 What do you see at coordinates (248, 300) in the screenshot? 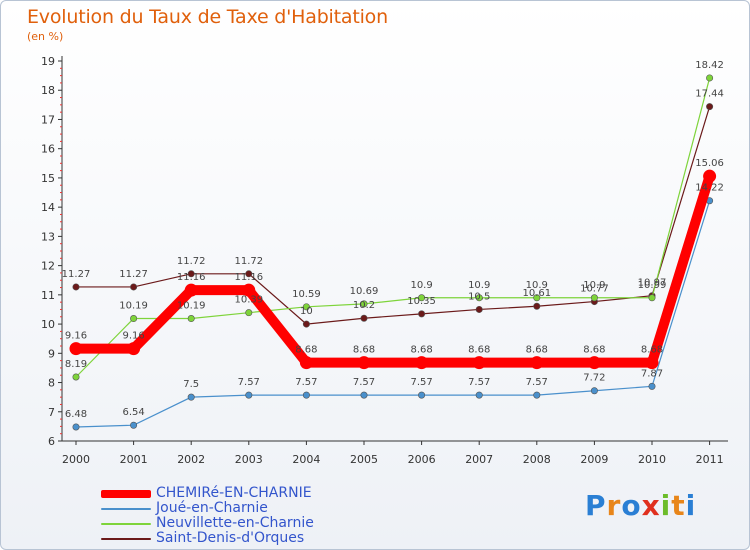
I see `data-label-neuvillette-en-charnie: 10.39` at bounding box center [248, 300].